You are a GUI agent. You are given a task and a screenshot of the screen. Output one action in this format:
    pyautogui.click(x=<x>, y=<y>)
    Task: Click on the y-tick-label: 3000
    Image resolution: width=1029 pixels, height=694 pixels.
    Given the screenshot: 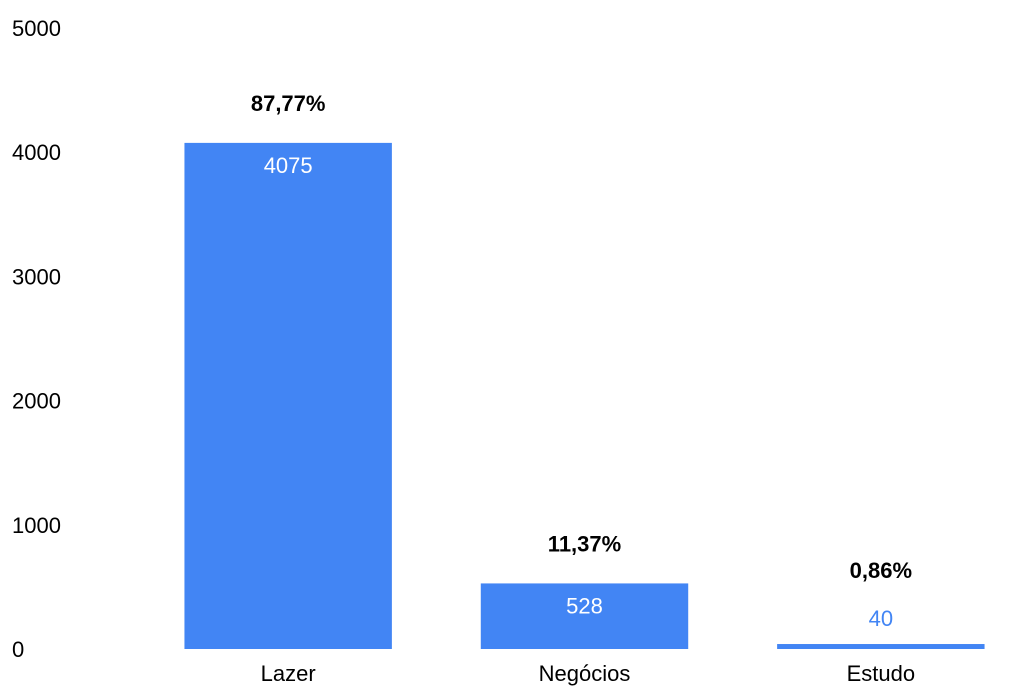 What is the action you would take?
    pyautogui.click(x=36, y=276)
    